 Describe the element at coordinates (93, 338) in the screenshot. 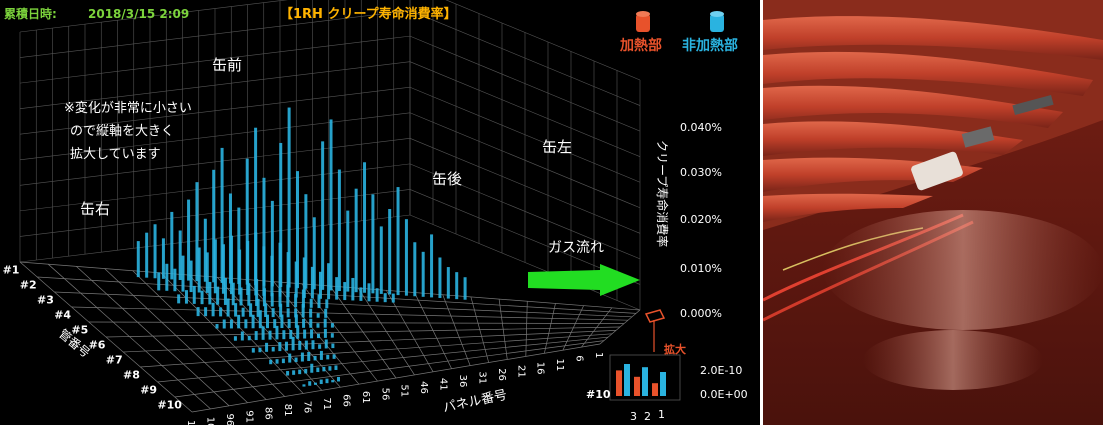

I see `y-ticks: #1#2#3#4#5#6#7#8#9#10` at that location.